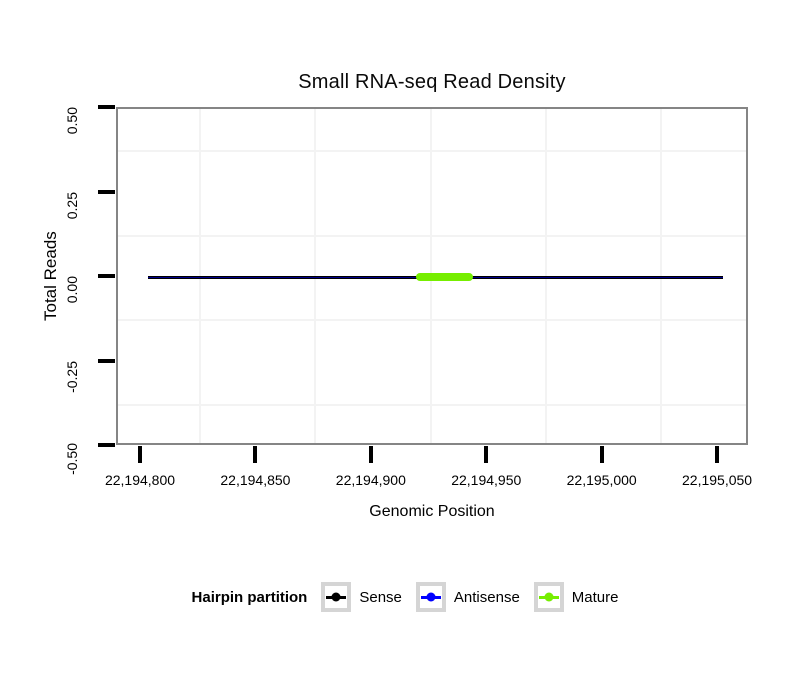  I want to click on x-tick-label: 22,194,800, so click(140, 480).